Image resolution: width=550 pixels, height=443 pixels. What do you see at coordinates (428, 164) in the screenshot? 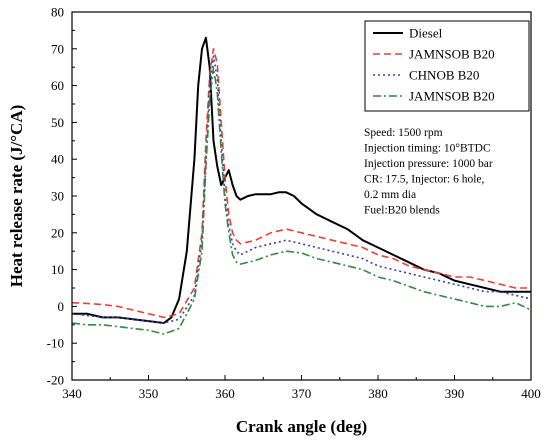
I see `annotation-line-3: Injection pressure: 1000 bar` at bounding box center [428, 164].